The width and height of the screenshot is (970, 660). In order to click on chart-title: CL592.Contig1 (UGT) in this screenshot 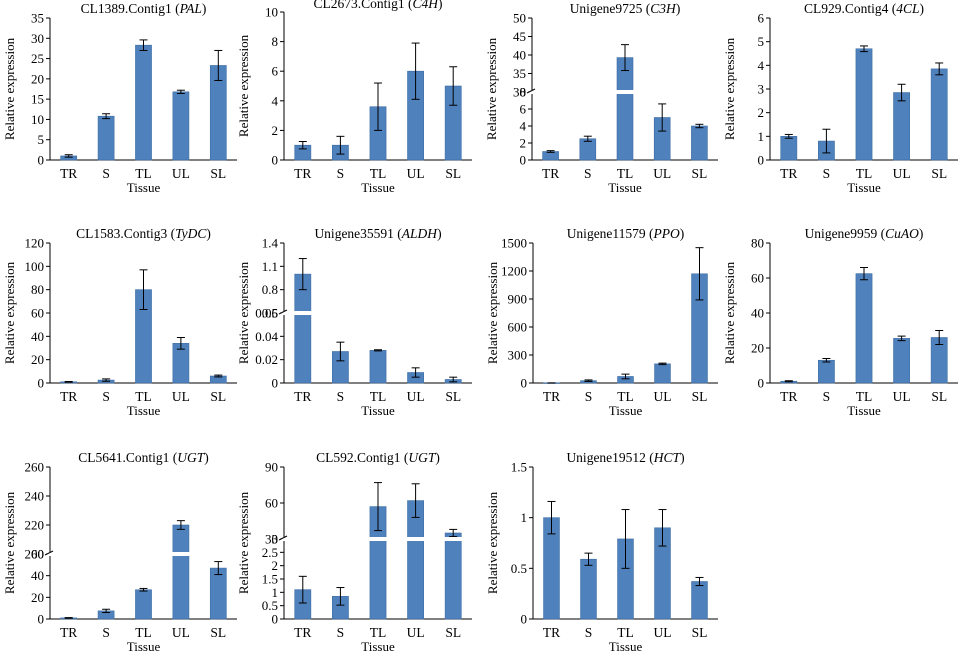, I will do `click(378, 457)`.